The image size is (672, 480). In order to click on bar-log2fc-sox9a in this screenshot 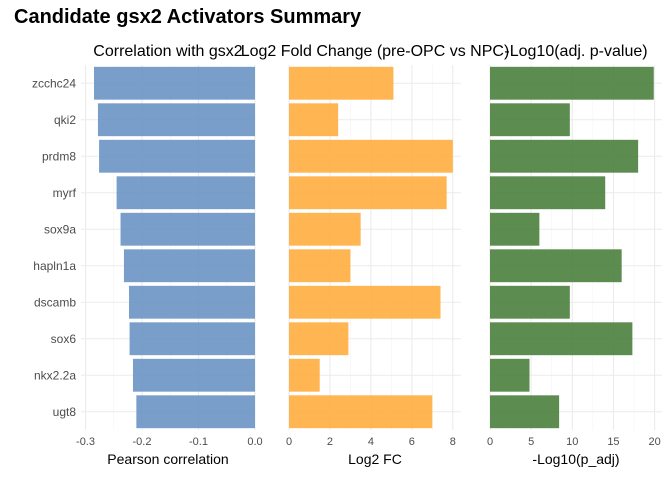, I will do `click(325, 229)`.